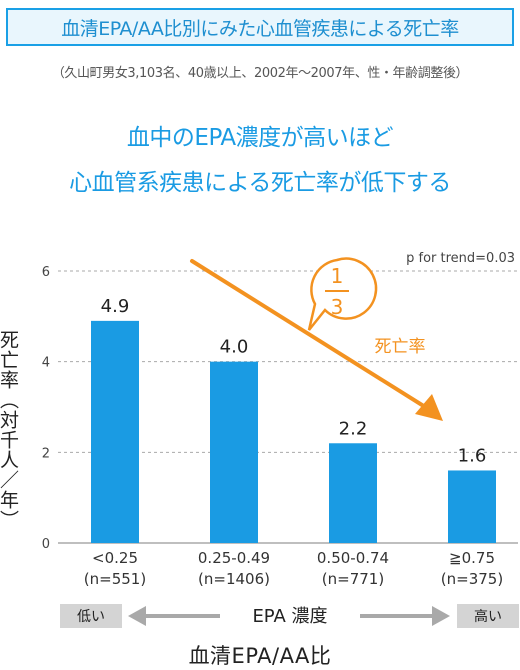  I want to click on x-tick-label: 0.50-0.74, so click(353, 558).